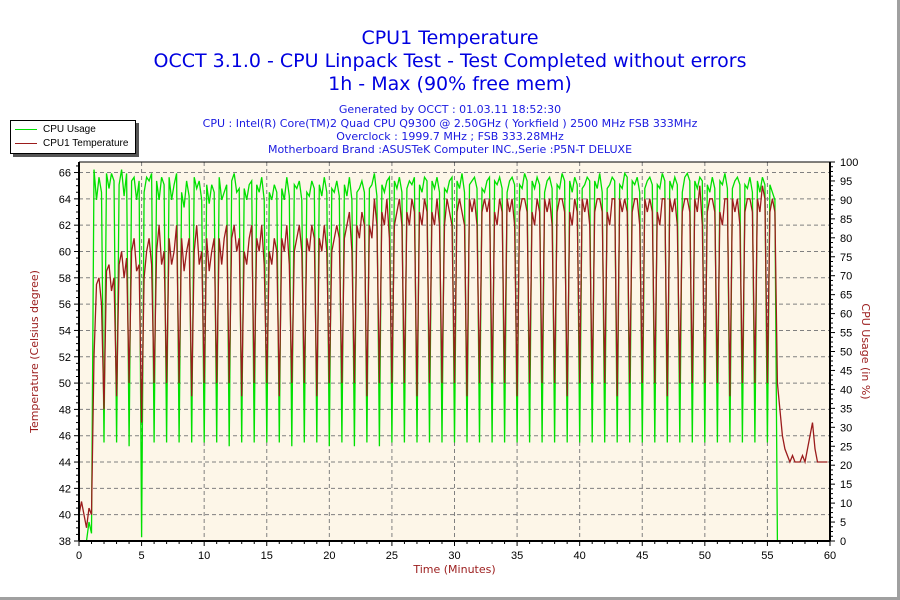 The width and height of the screenshot is (900, 600). Describe the element at coordinates (69, 129) in the screenshot. I see `legend-label-cpu-usage: CPU Usage` at that location.